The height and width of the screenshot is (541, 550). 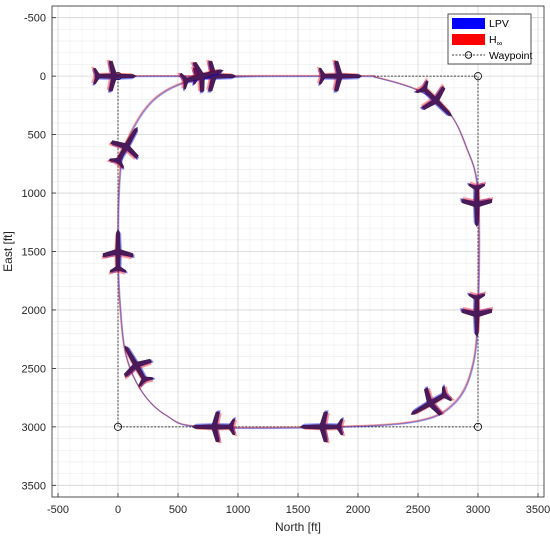 I want to click on legend-swatch-lpv, so click(x=468, y=23).